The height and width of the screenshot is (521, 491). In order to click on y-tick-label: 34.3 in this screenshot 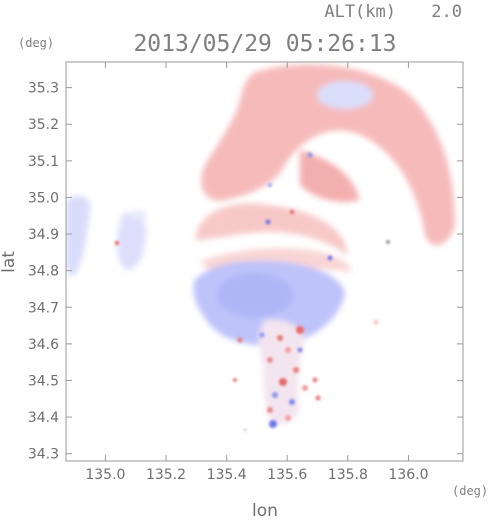, I will do `click(43, 455)`.